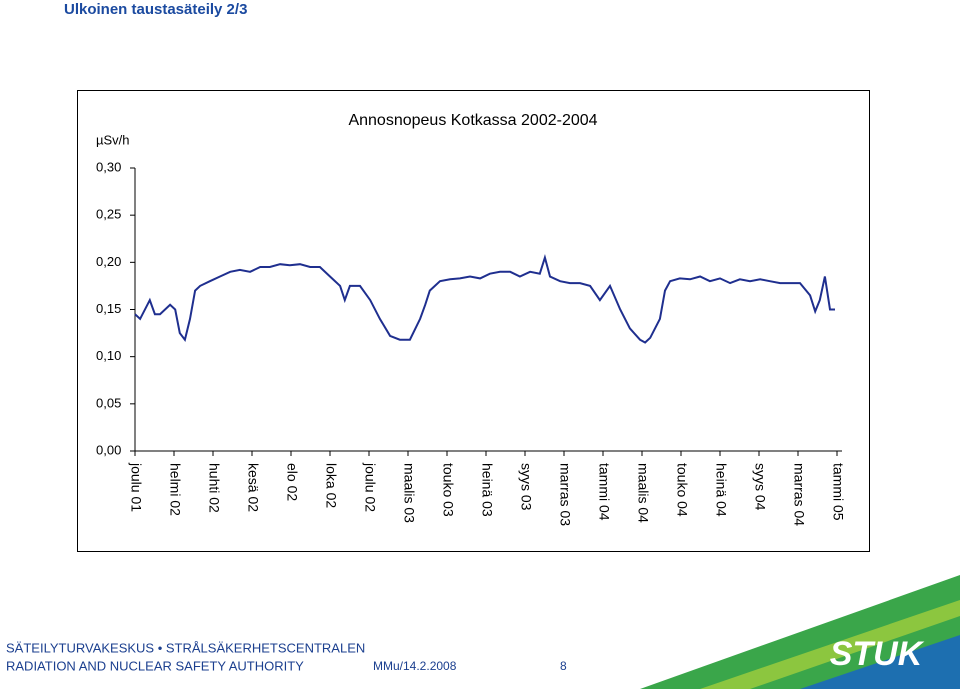  I want to click on y-tick-label: 0,30, so click(108, 166).